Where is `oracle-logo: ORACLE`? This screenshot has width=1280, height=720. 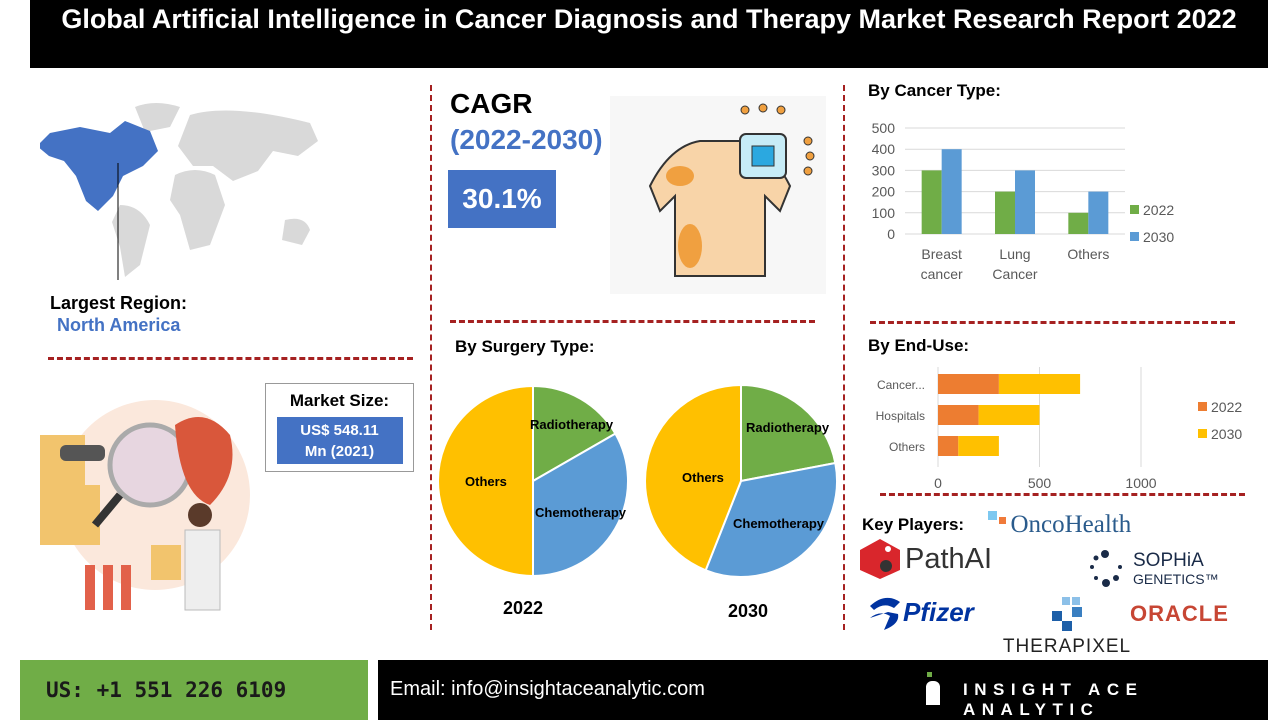
oracle-logo: ORACLE is located at coordinates (1179, 613).